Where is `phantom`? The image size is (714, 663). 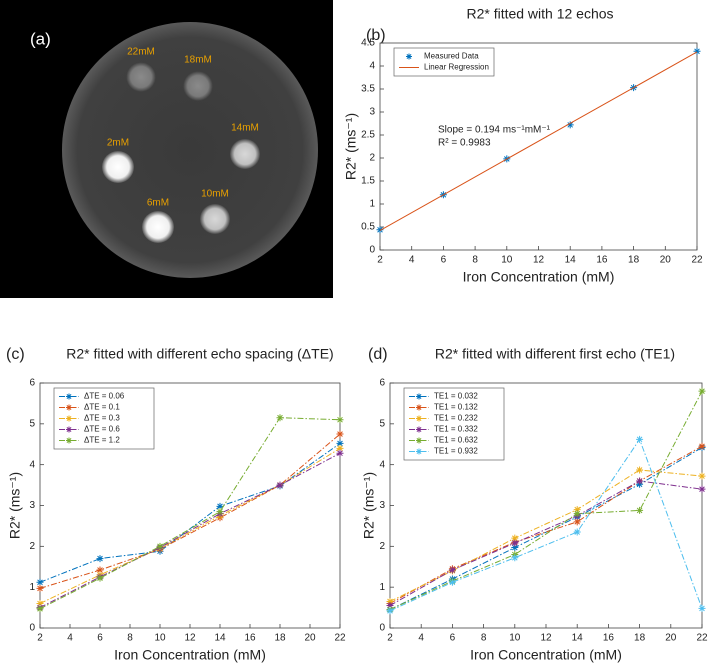
phantom is located at coordinates (190, 150).